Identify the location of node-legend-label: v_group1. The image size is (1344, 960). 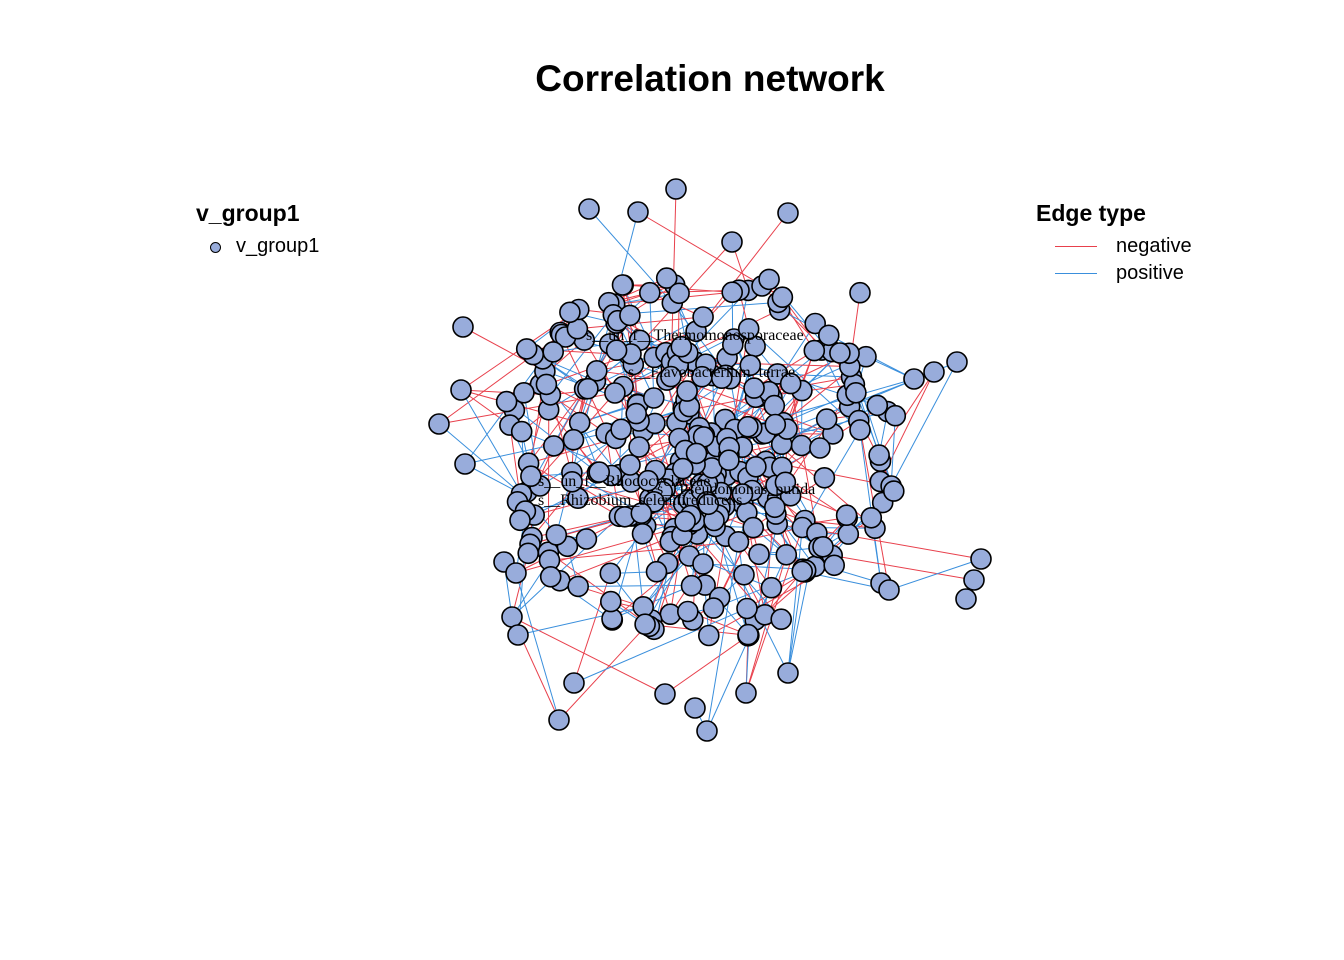
(278, 246).